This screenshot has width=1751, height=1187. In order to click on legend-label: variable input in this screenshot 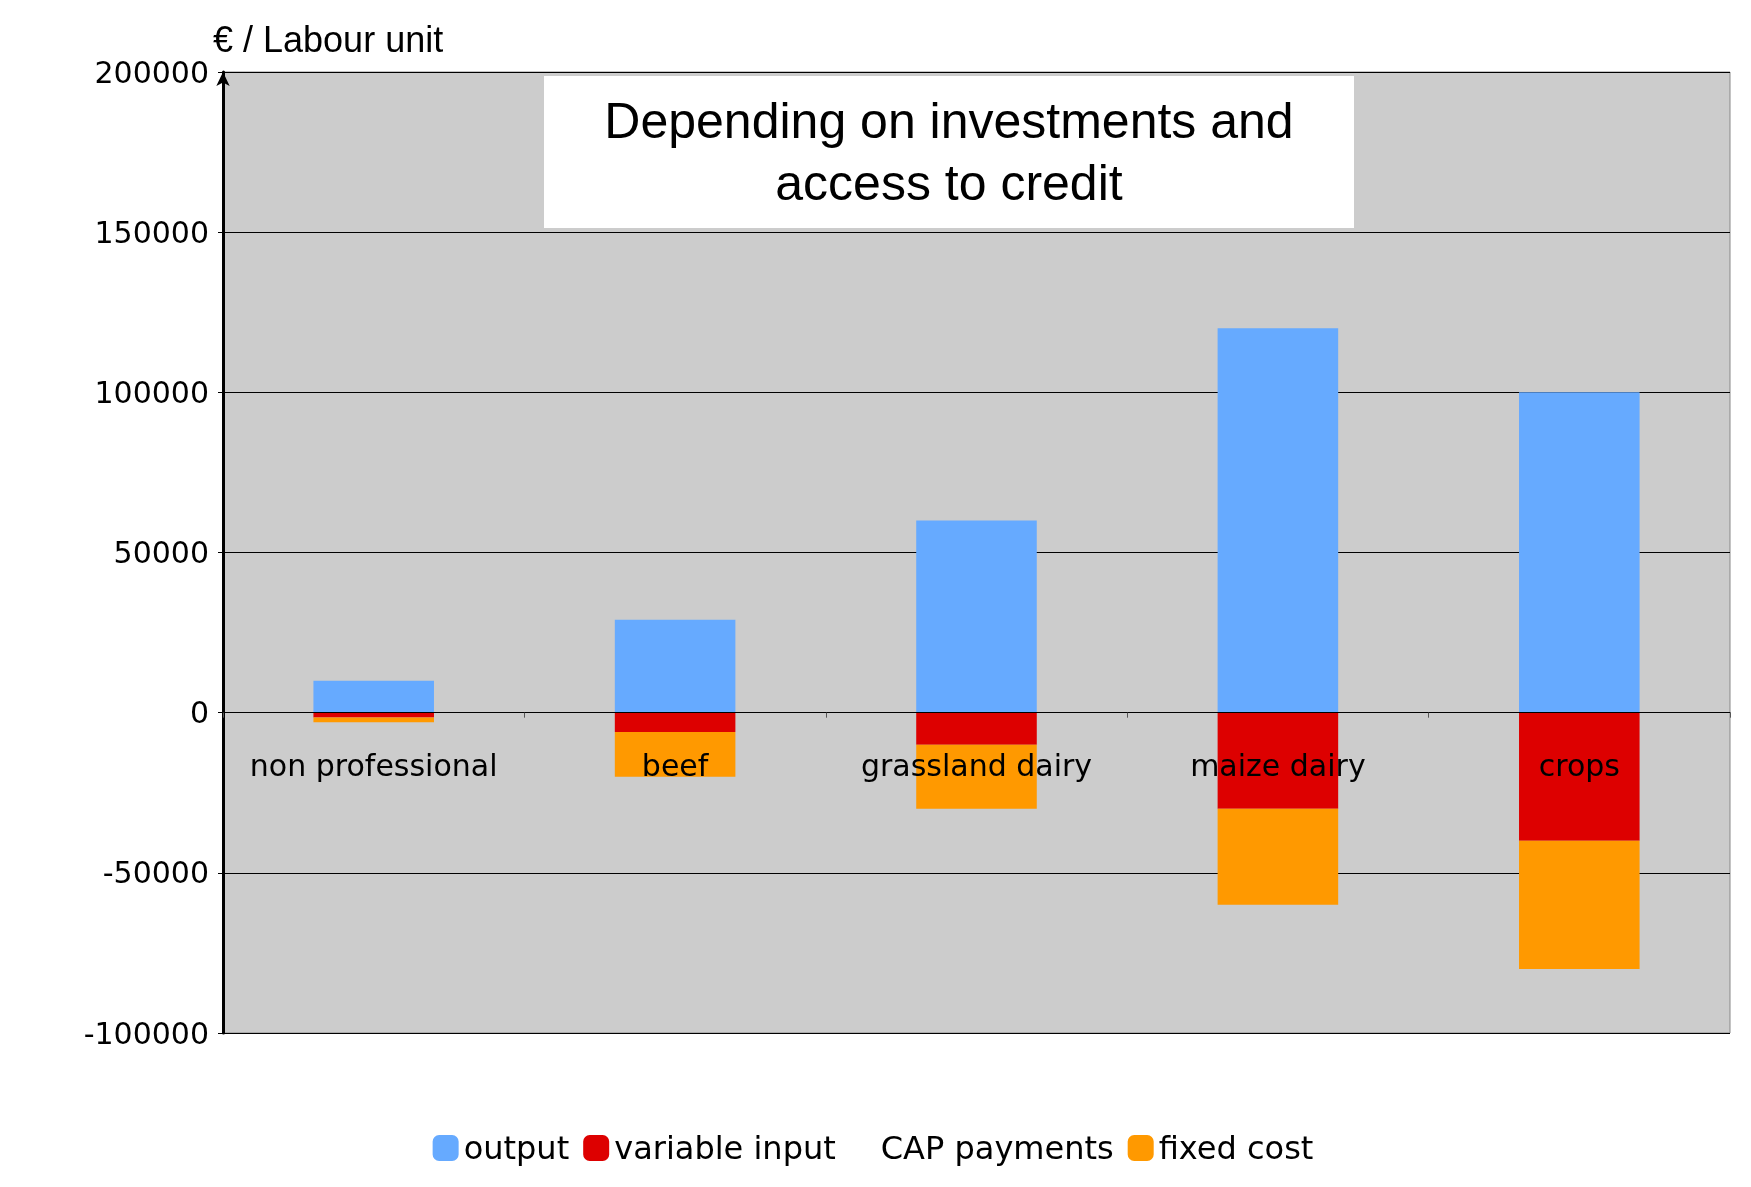, I will do `click(725, 1148)`.